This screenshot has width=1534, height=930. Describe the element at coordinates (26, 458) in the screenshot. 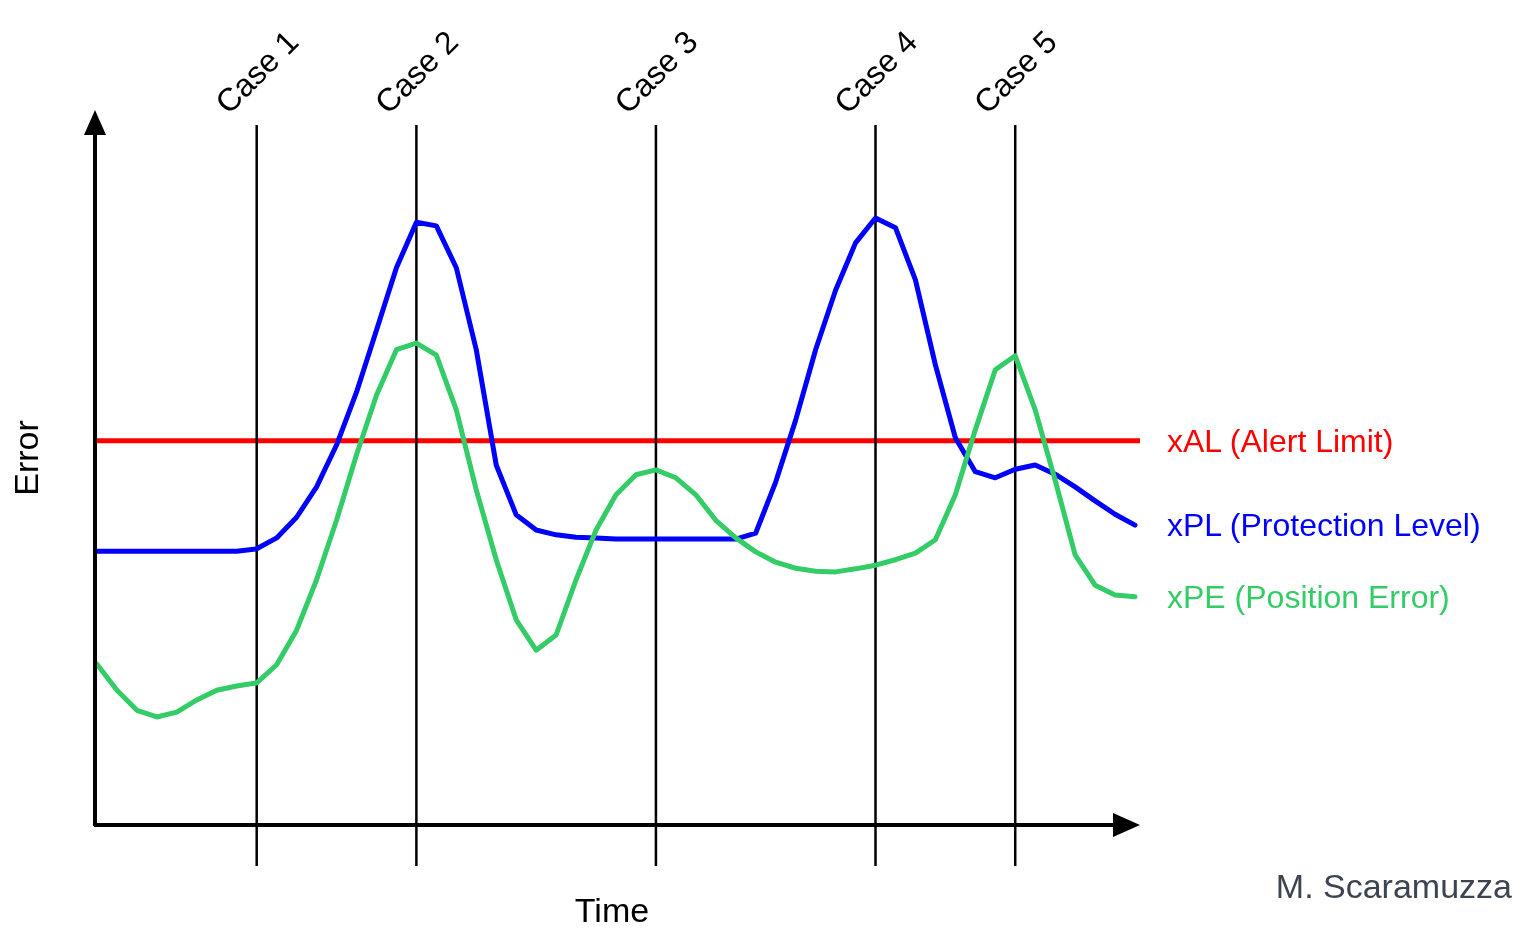

I see `y-axis-title: Error` at that location.